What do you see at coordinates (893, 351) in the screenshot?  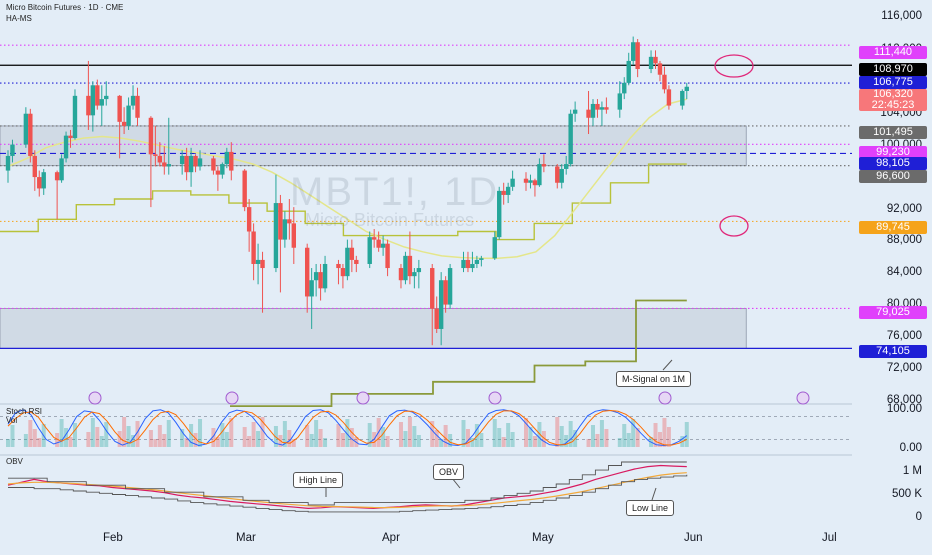 I see `price-tag-74105: 74,105` at bounding box center [893, 351].